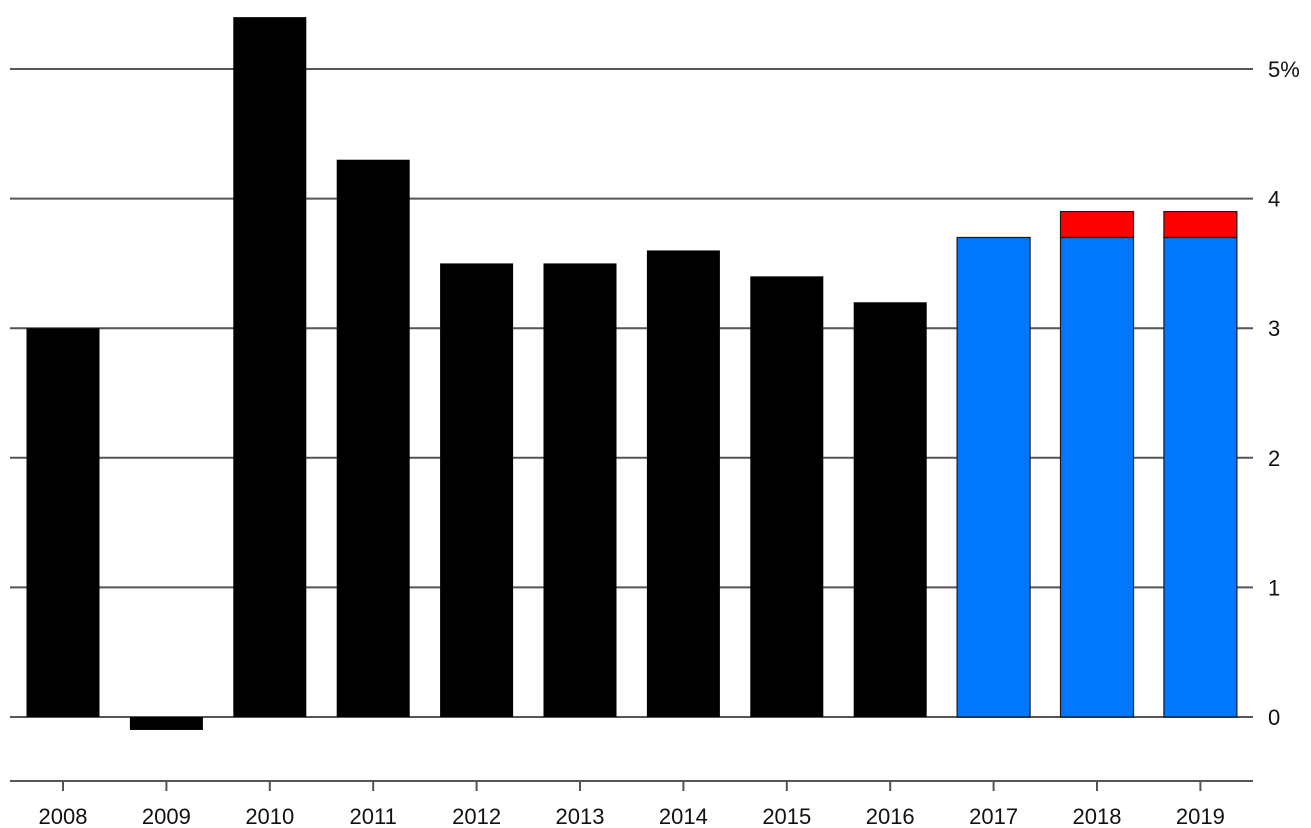 The height and width of the screenshot is (828, 1311). Describe the element at coordinates (269, 816) in the screenshot. I see `x-tick-label-2010: 2010` at that location.